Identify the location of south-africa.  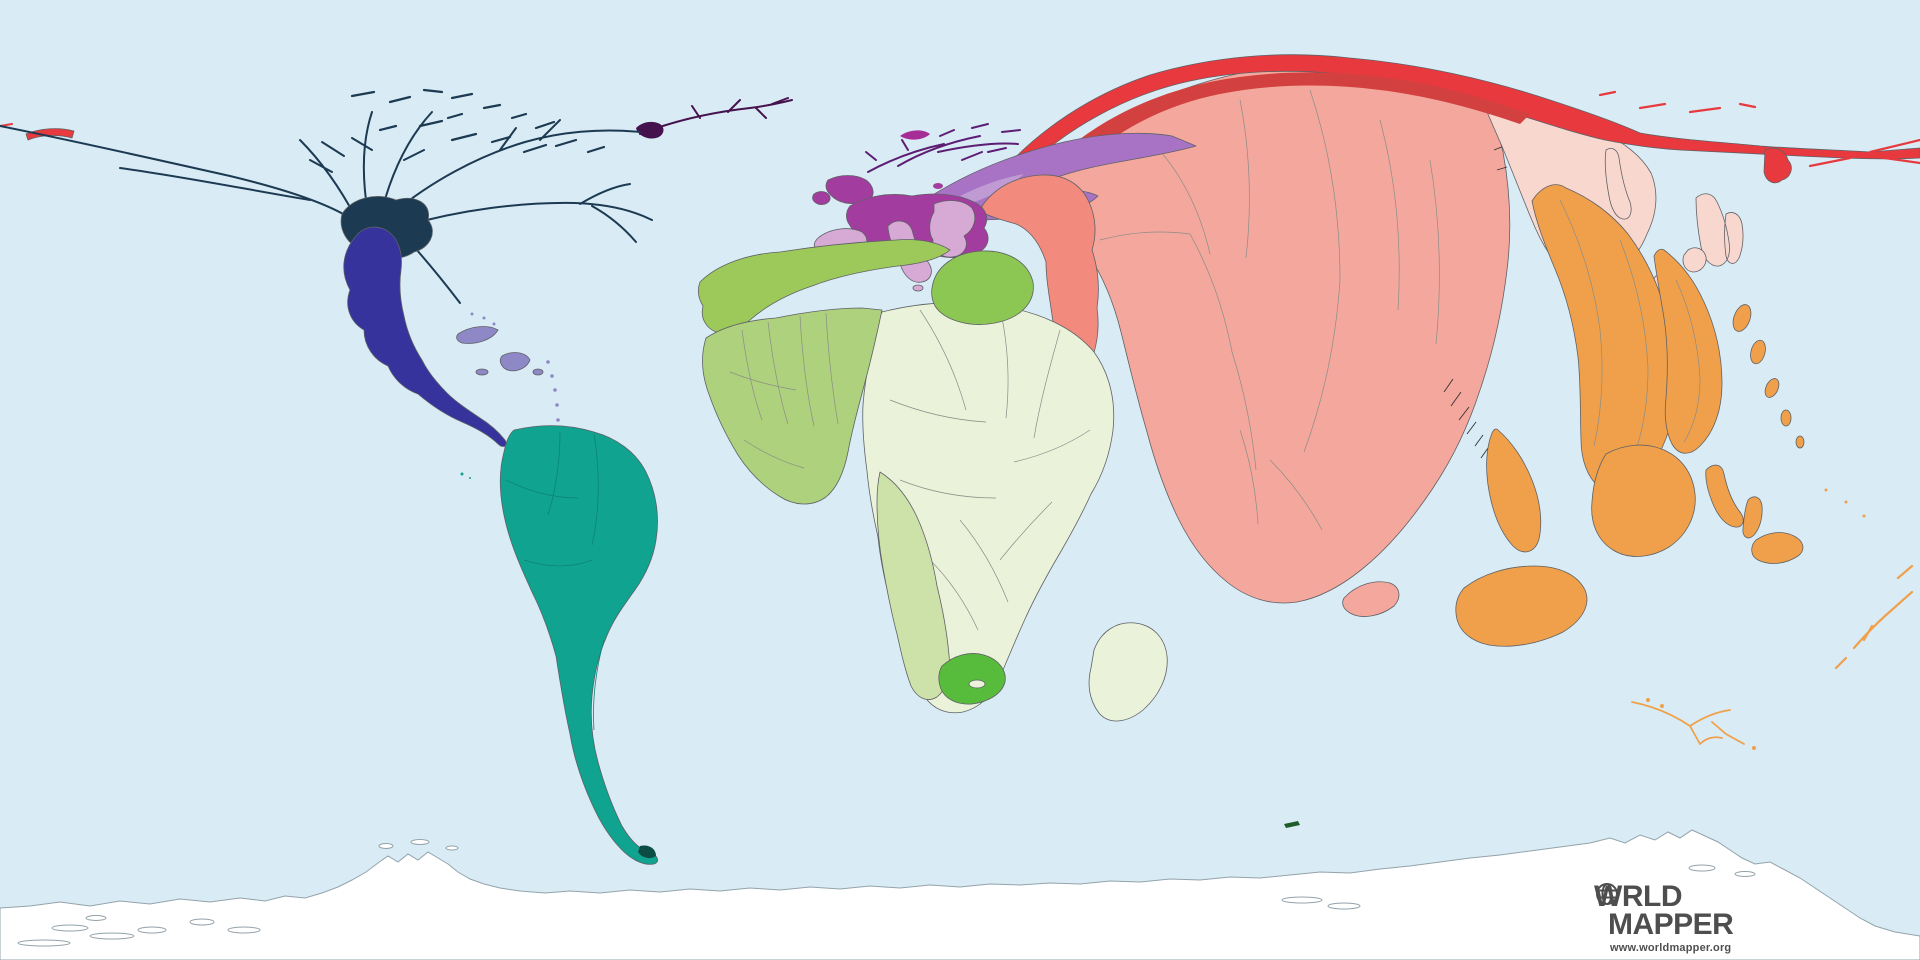
(972, 679).